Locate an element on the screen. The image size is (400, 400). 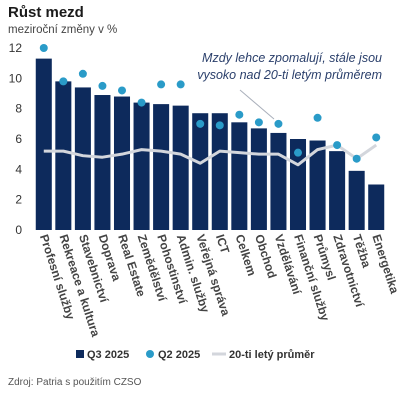
chart-title: Růst mezd is located at coordinates (46, 12).